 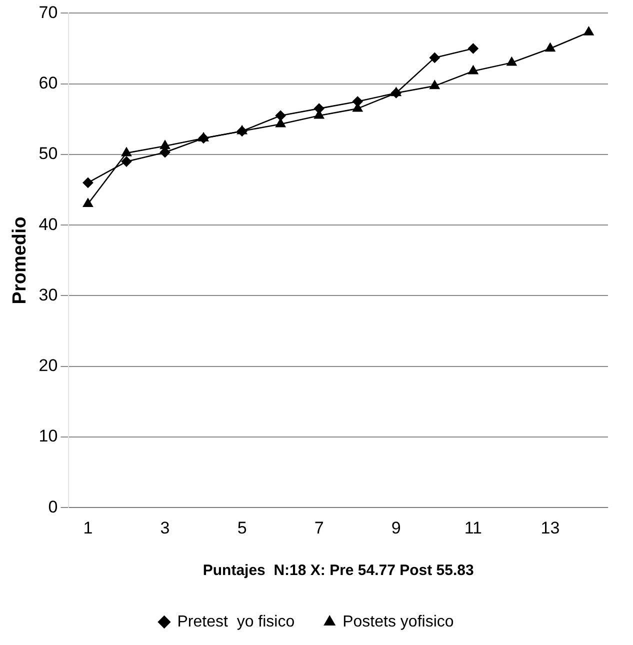 What do you see at coordinates (48, 154) in the screenshot?
I see `y-tick-label: 50` at bounding box center [48, 154].